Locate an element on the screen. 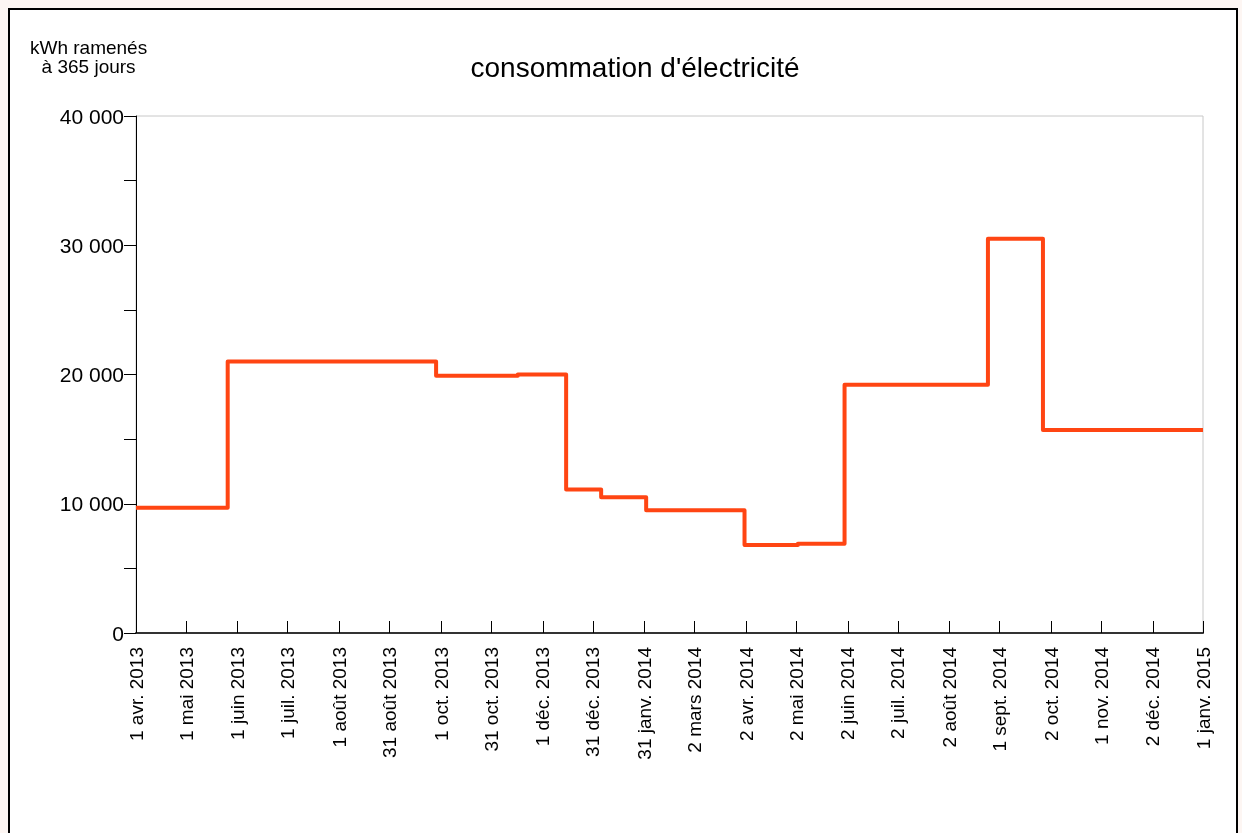 This screenshot has width=1242, height=833. x-tick-label: 1 août 2013 is located at coordinates (339, 697).